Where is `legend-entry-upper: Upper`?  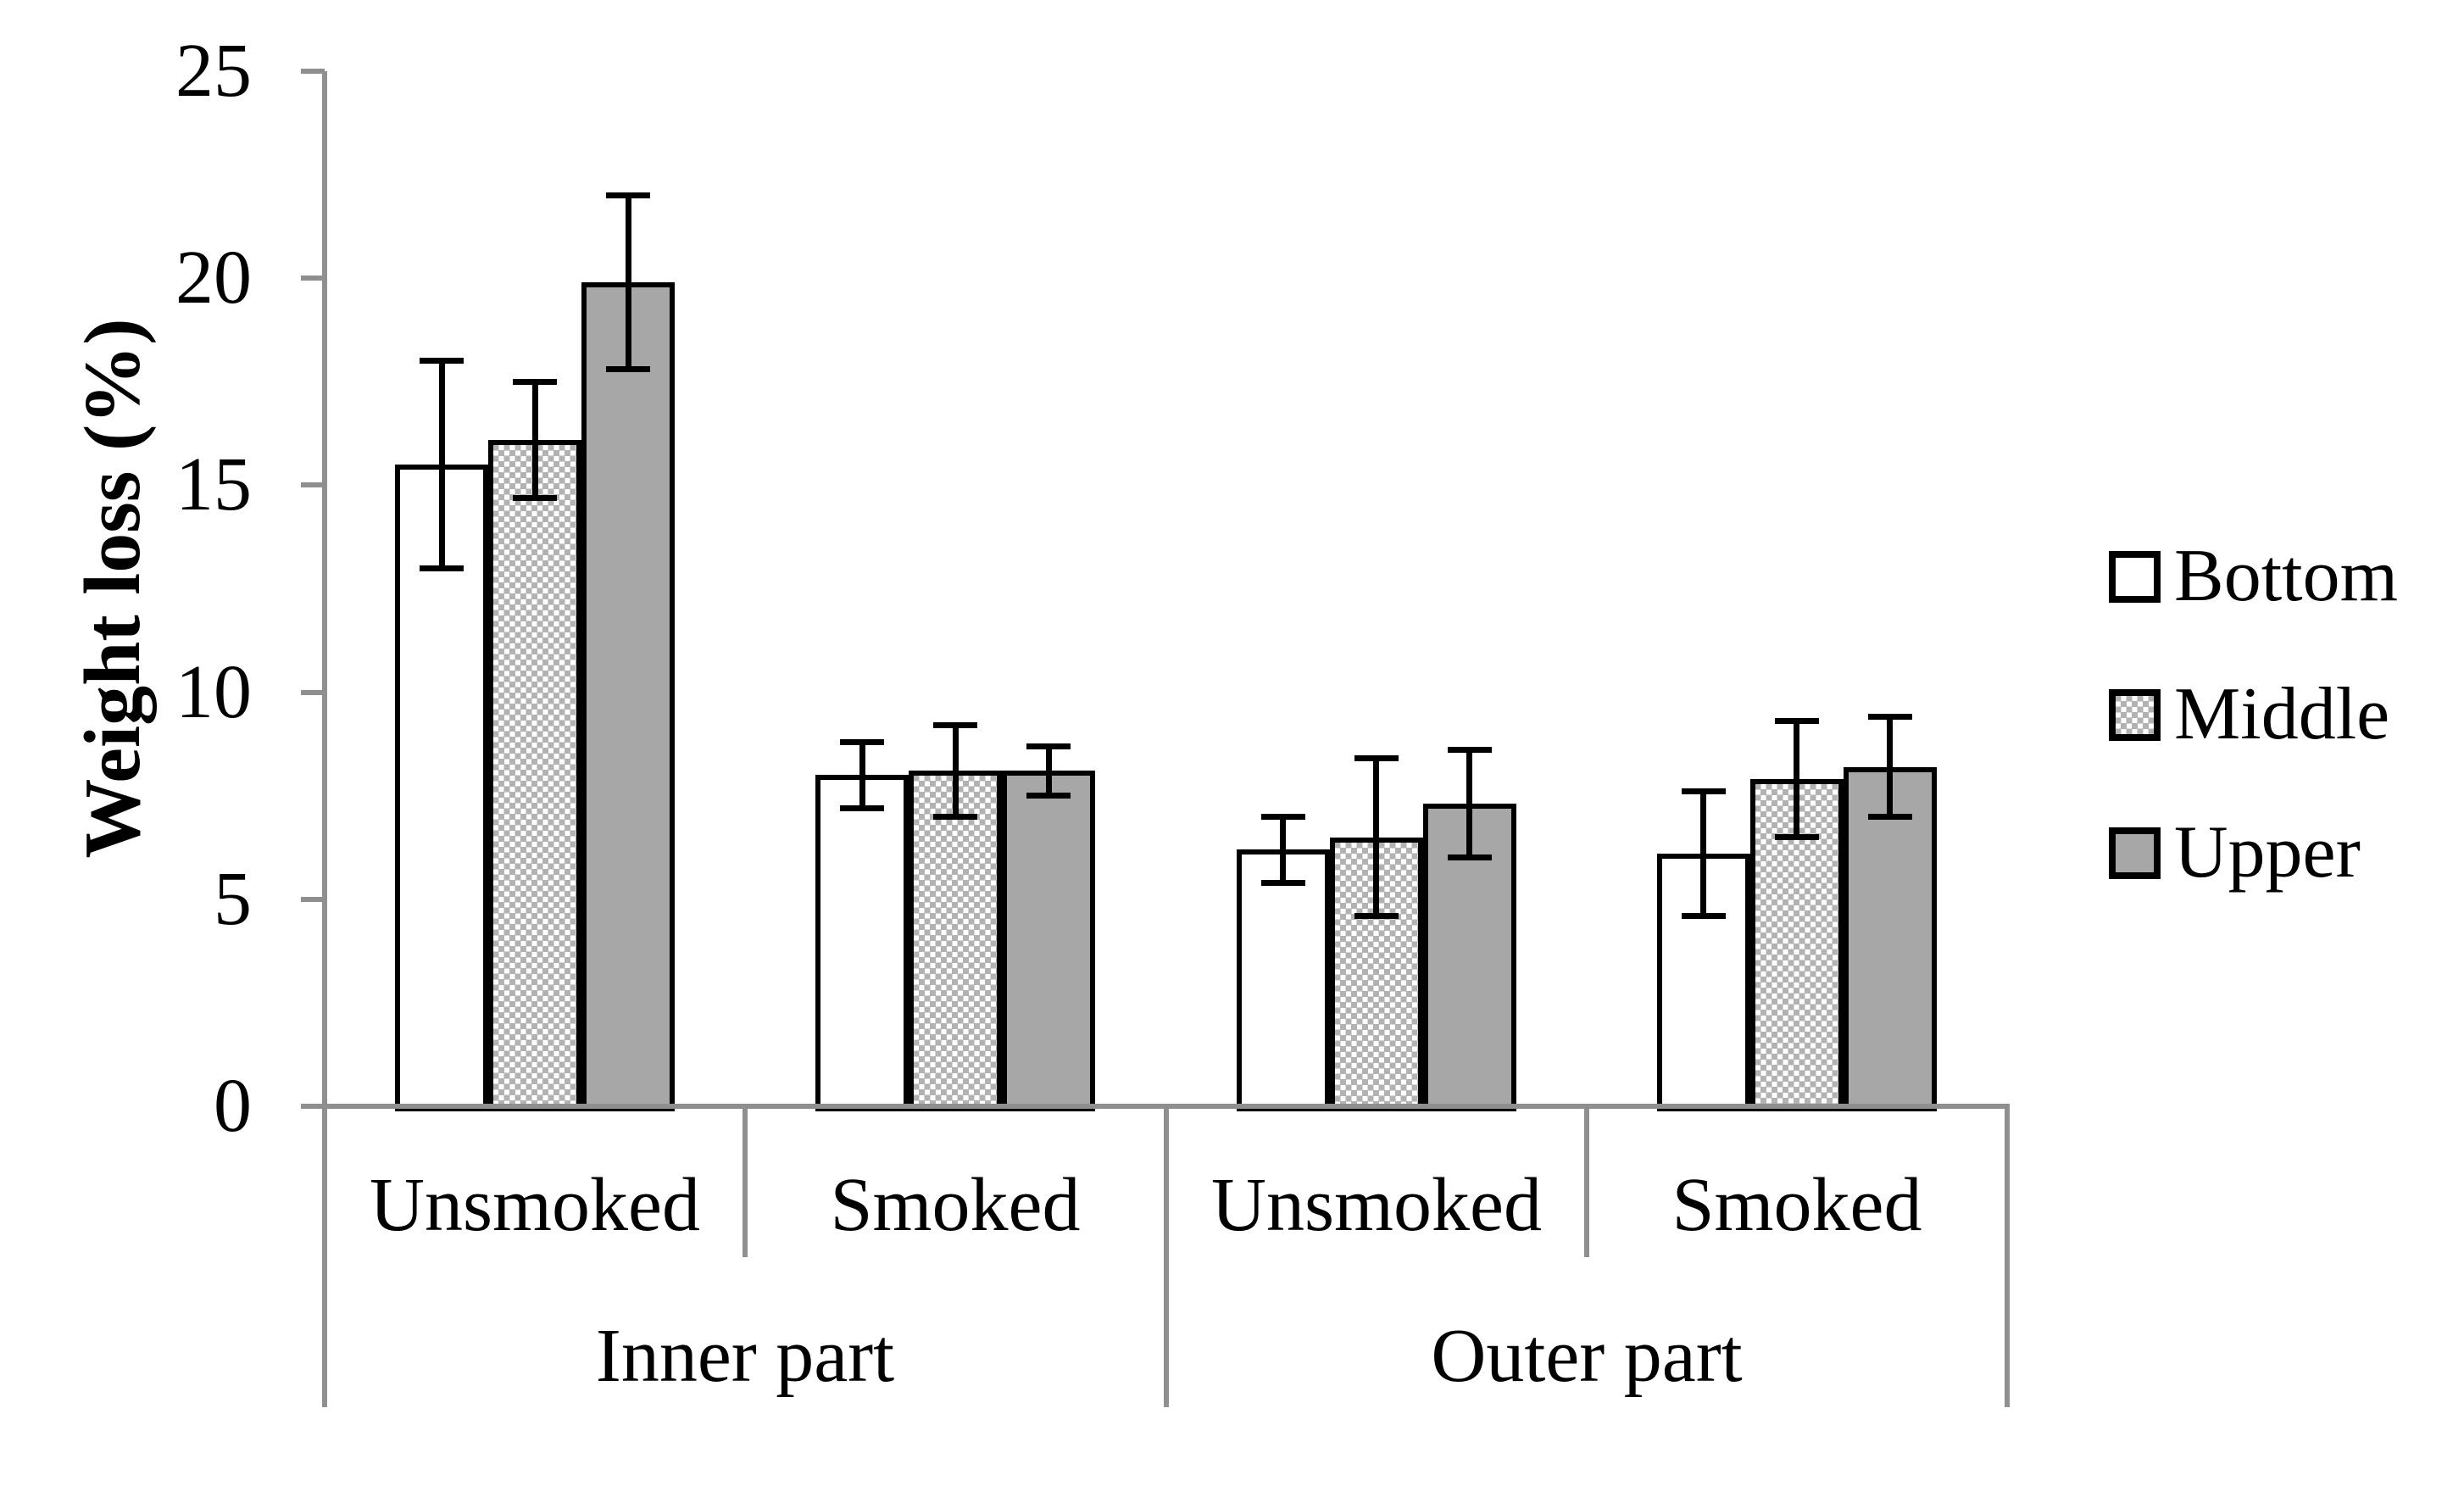 legend-entry-upper: Upper is located at coordinates (2235, 853).